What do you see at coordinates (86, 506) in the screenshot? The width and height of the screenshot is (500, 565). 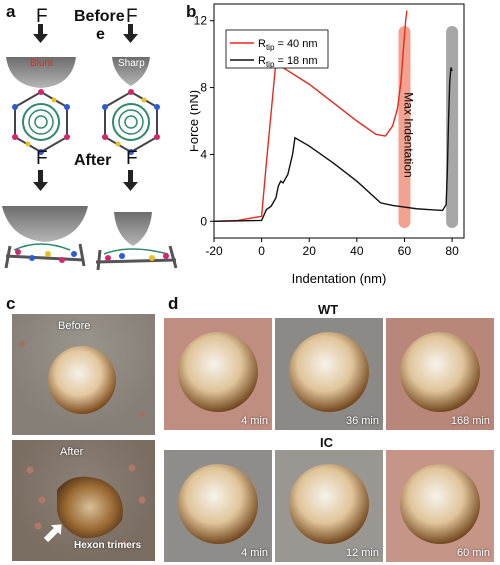 I see `virus-afm-topography-collapsed` at bounding box center [86, 506].